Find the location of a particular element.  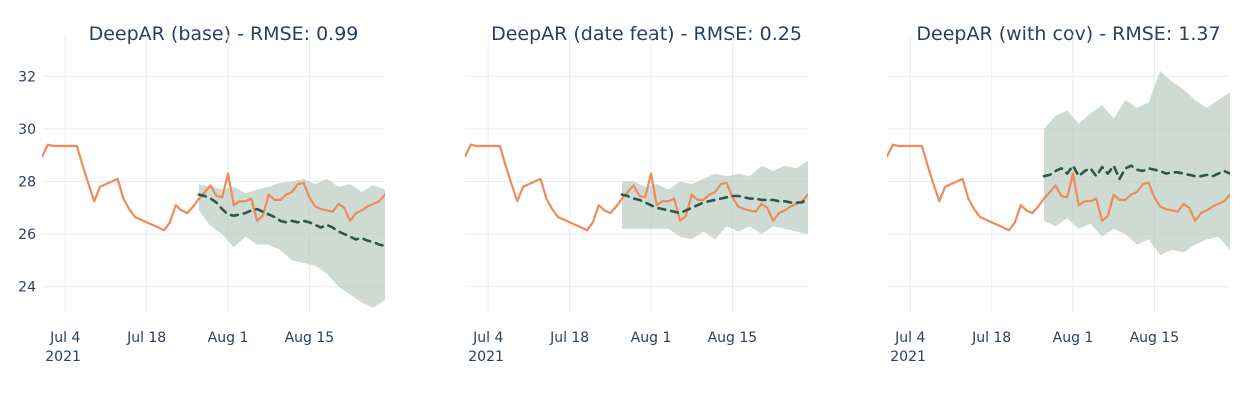

y-tick-label: 30 is located at coordinates (27, 130).